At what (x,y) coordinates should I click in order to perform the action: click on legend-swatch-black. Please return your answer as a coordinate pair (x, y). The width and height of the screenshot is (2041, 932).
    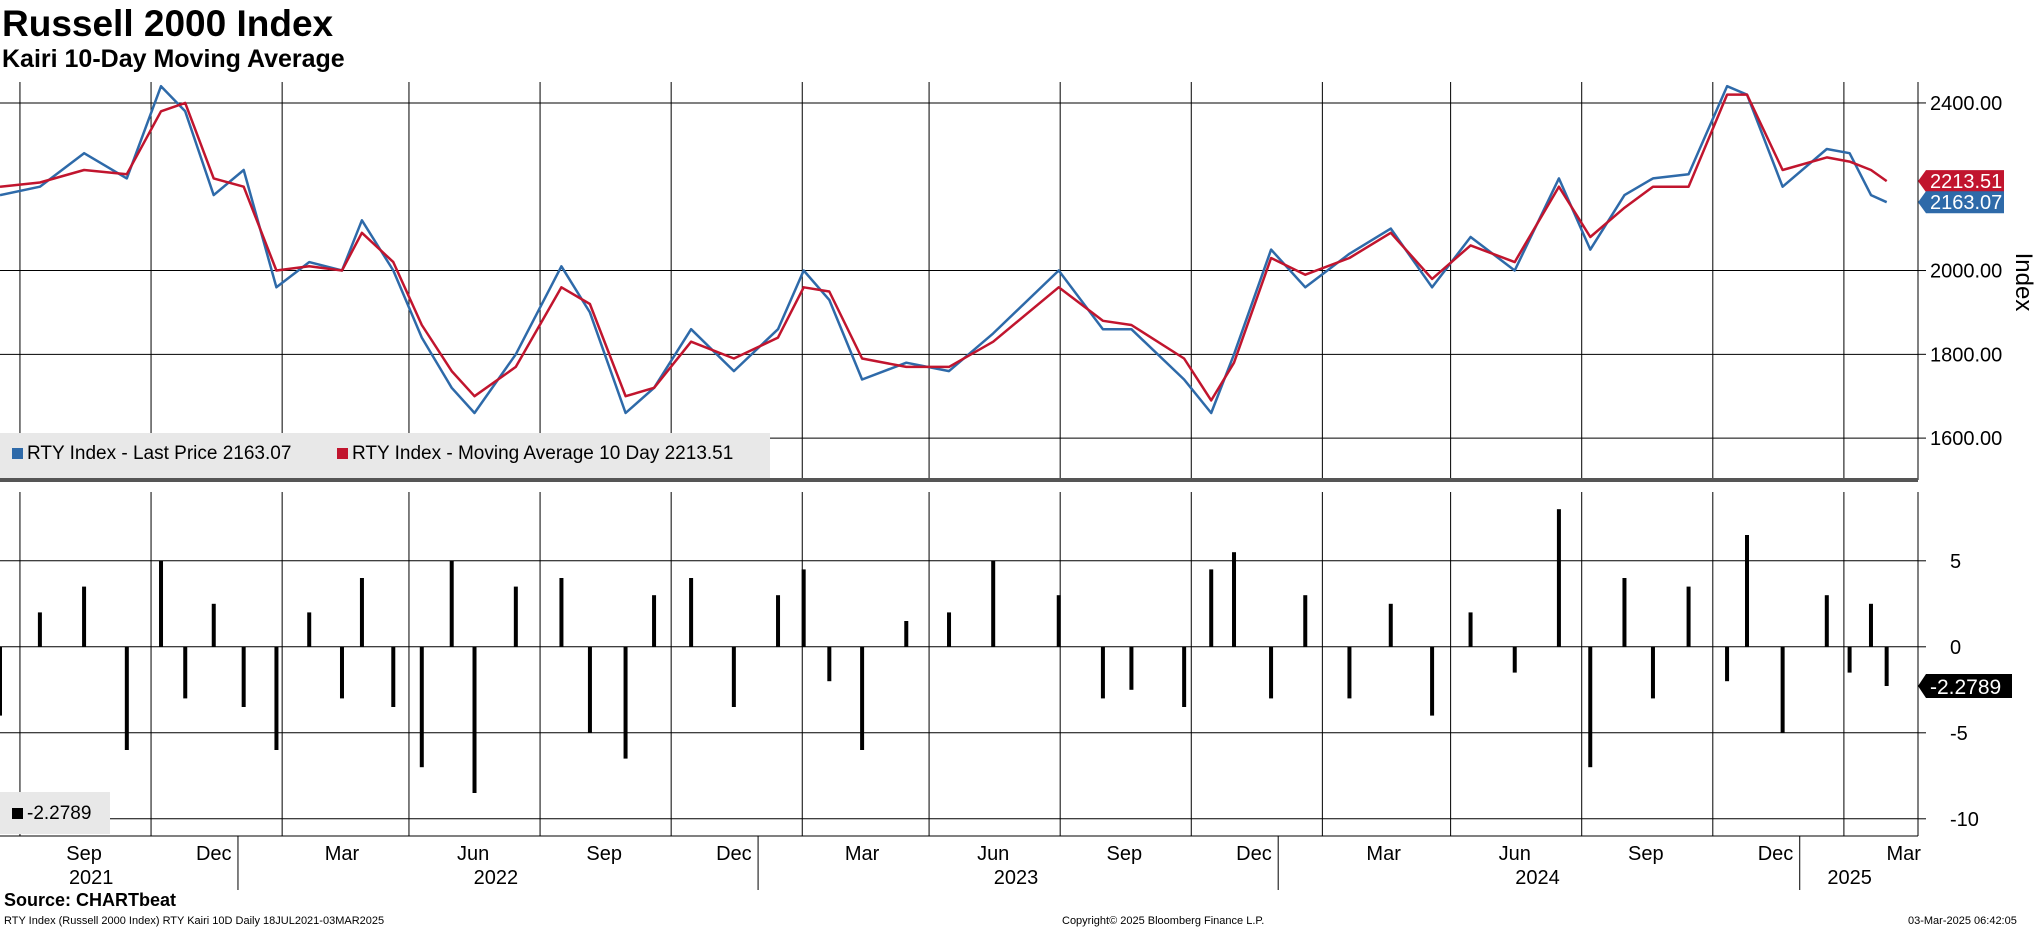
    Looking at the image, I should click on (17, 814).